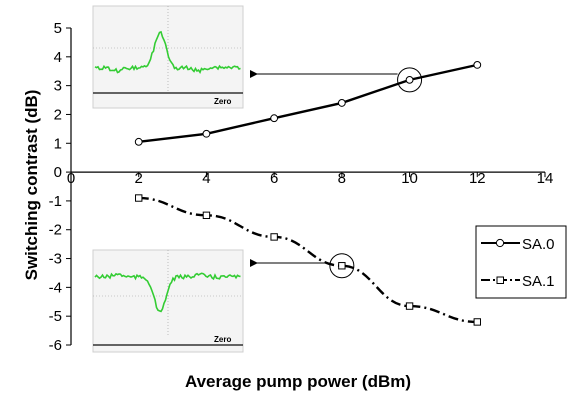  Describe the element at coordinates (538, 281) in the screenshot. I see `legend-sa1-label: SA.1` at that location.